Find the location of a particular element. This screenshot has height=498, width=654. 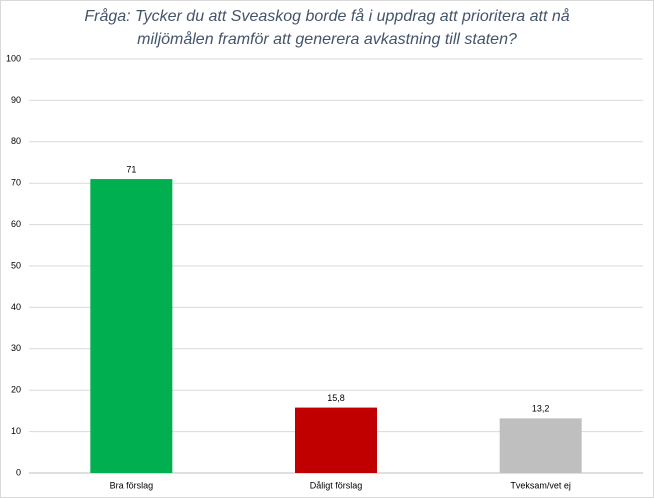

y-tick-label: 80 is located at coordinates (16, 141).